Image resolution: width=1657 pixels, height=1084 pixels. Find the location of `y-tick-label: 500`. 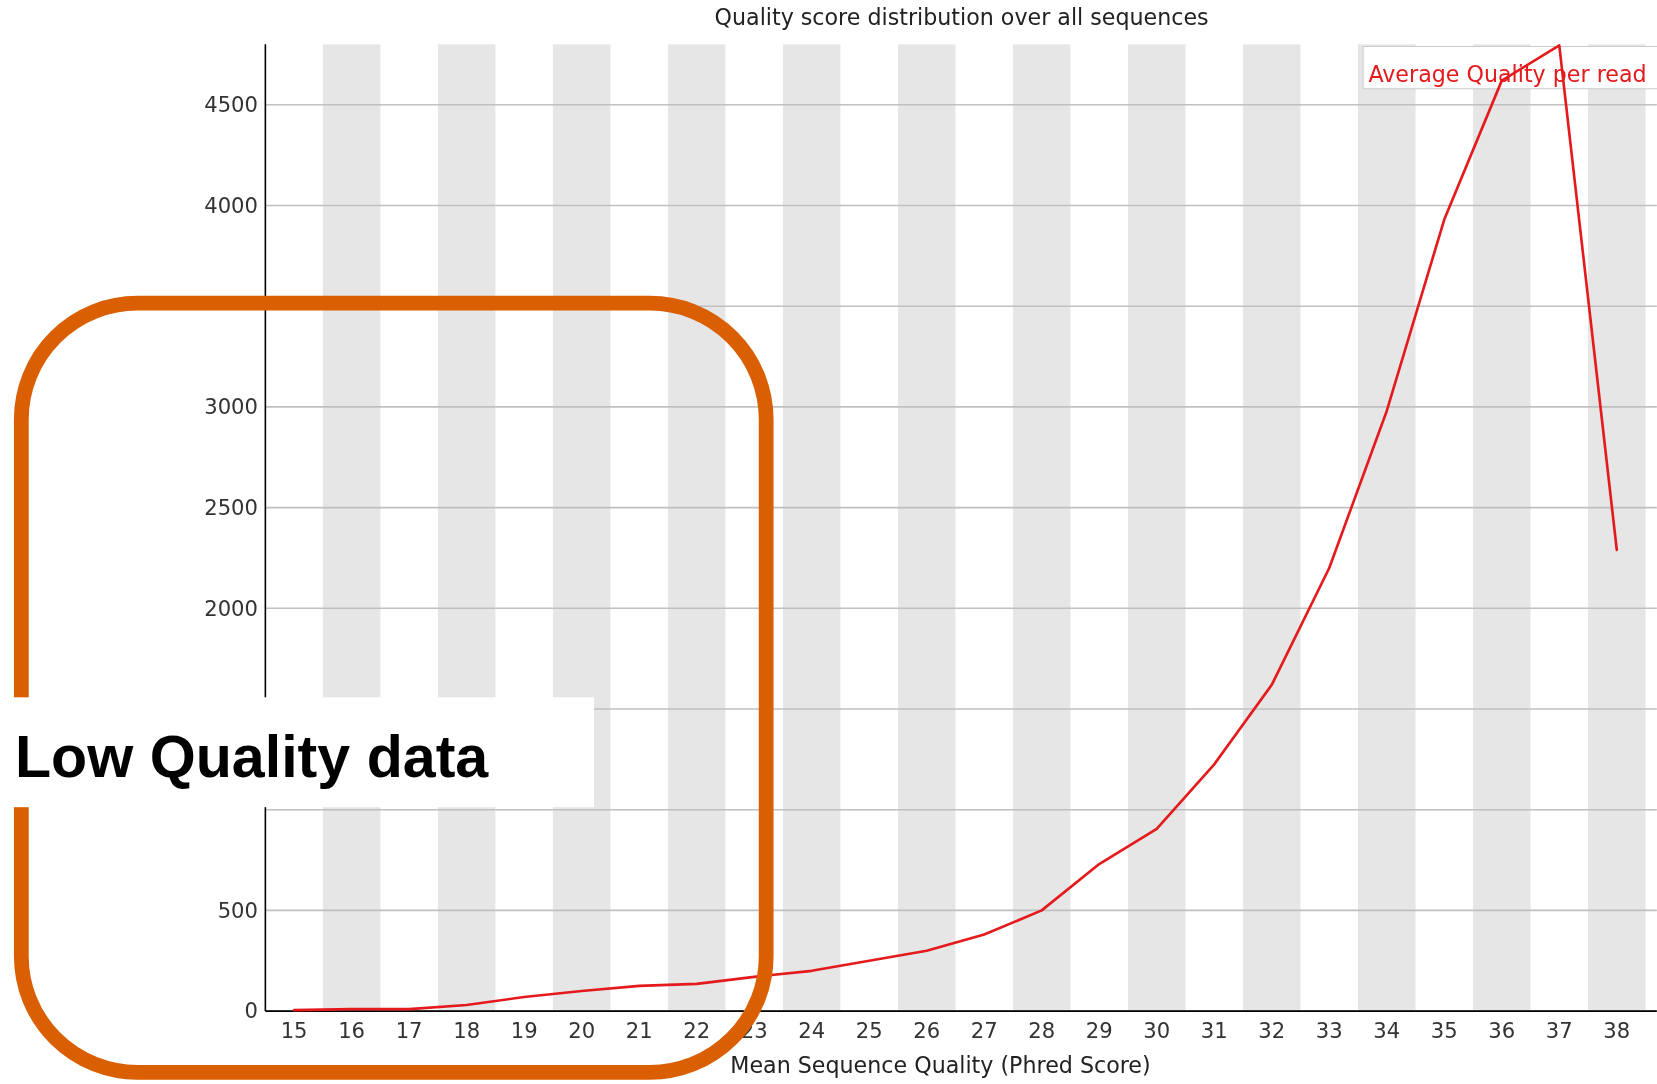

y-tick-label: 500 is located at coordinates (237, 910).